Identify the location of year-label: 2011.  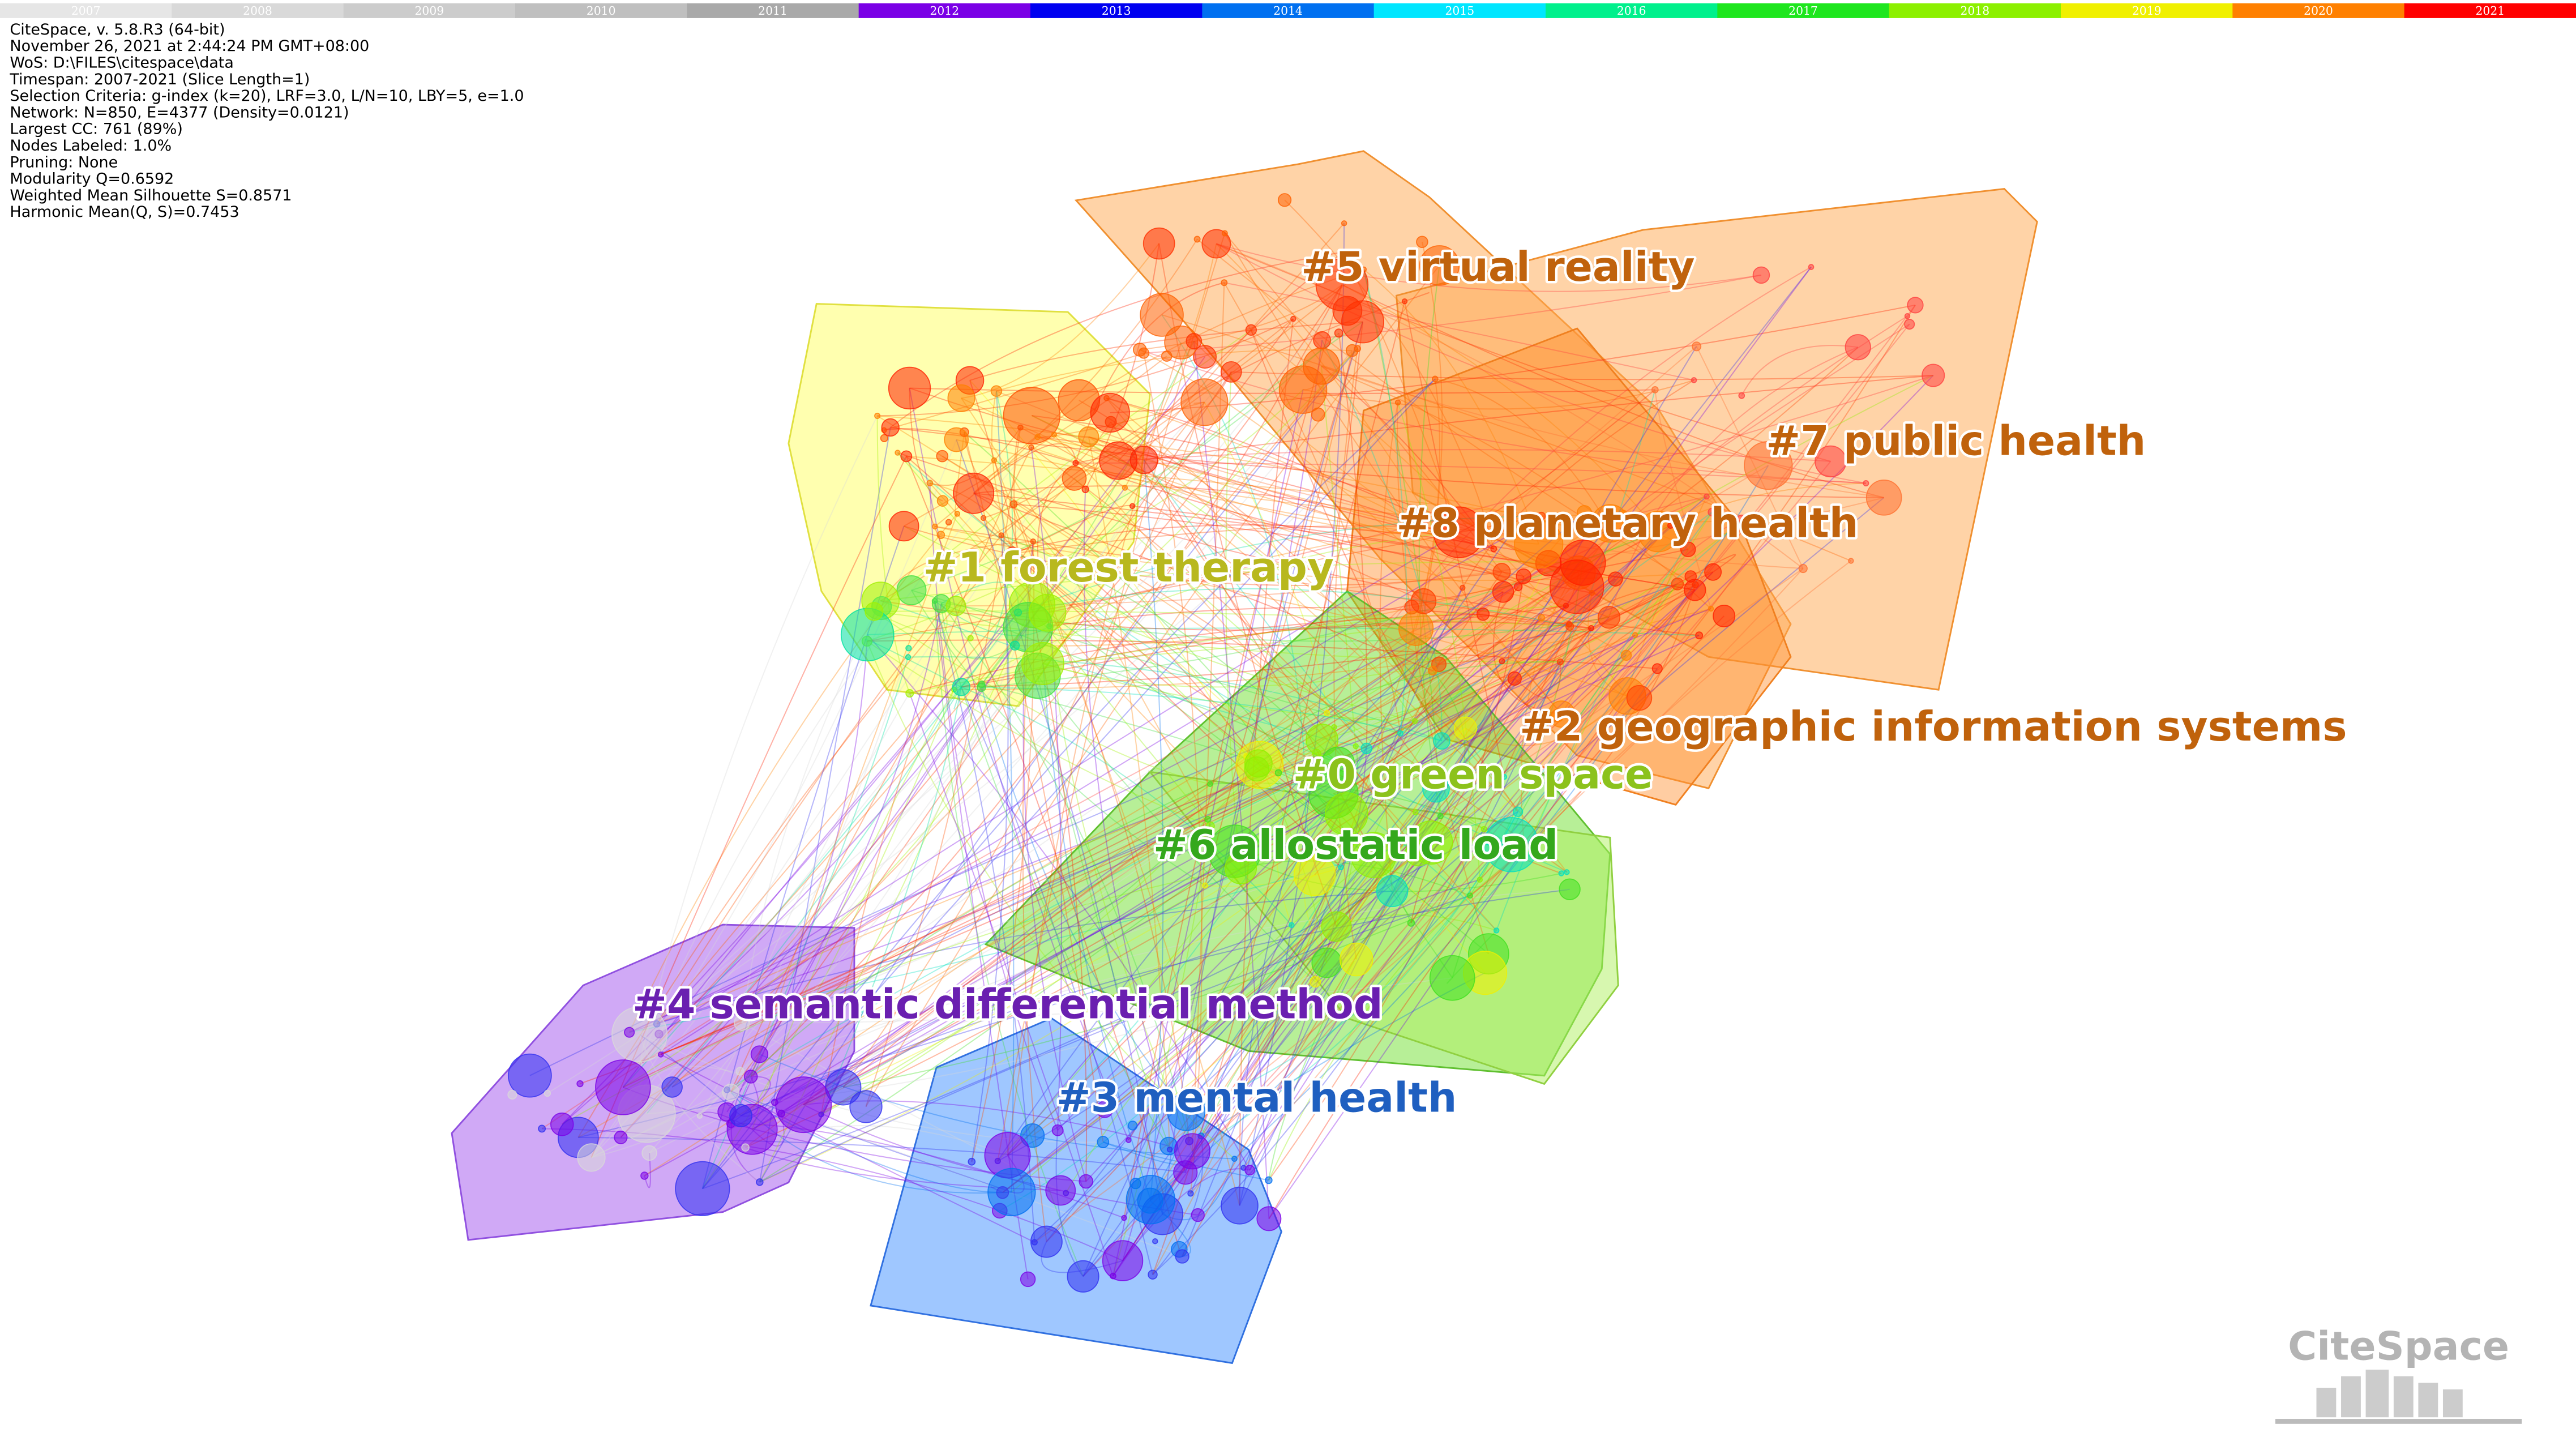
(773, 11).